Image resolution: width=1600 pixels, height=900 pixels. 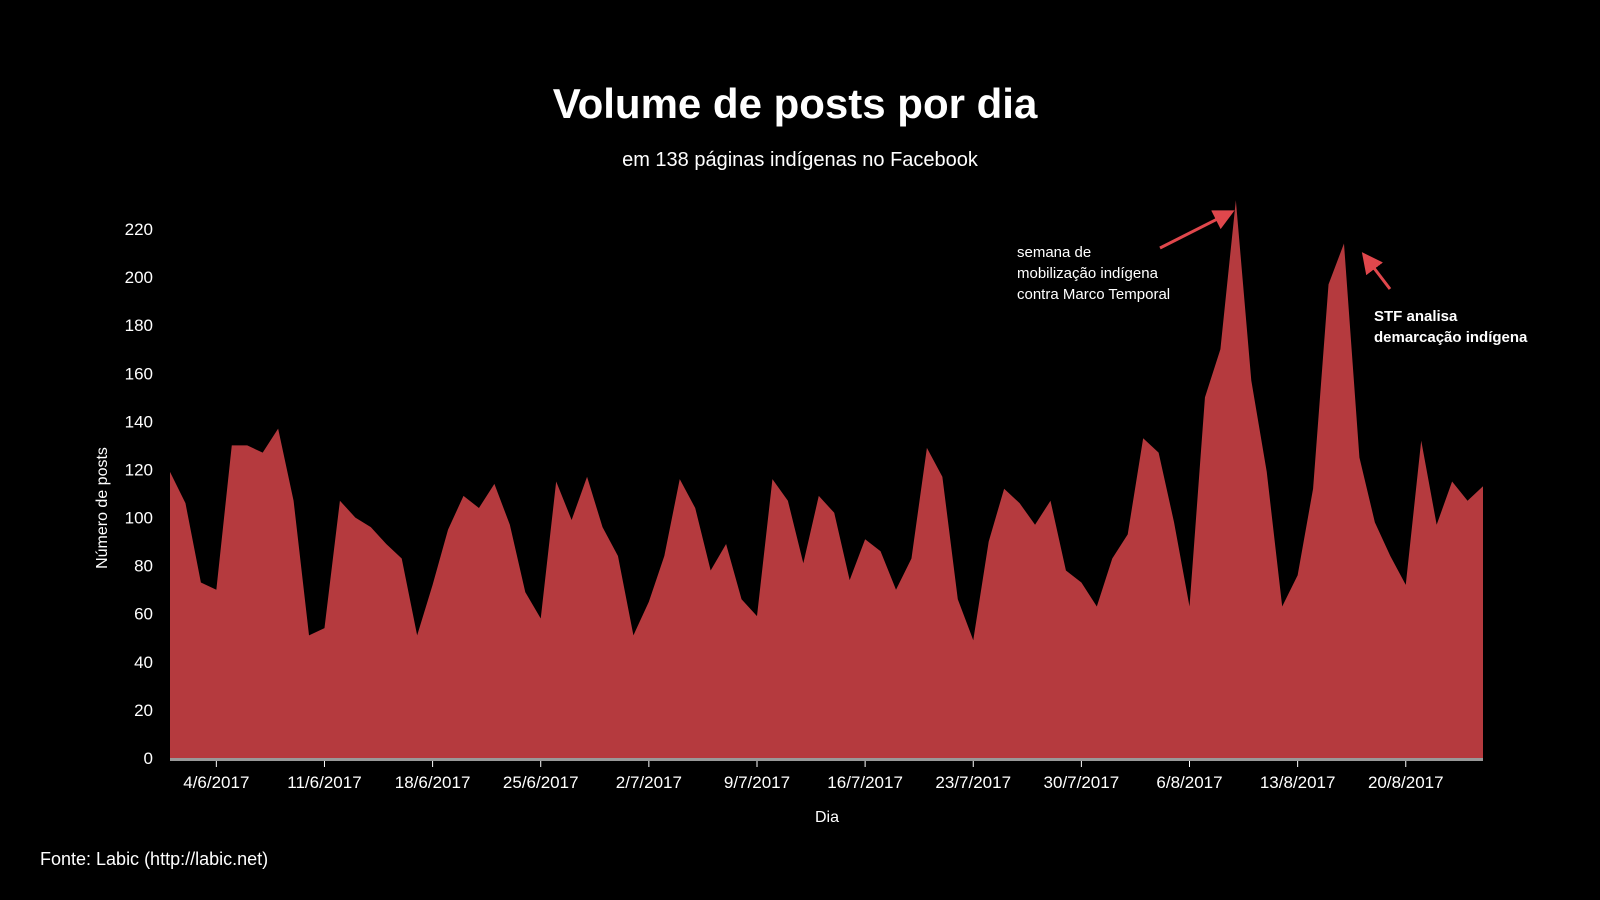 What do you see at coordinates (139, 325) in the screenshot?
I see `y-tick-label: 180` at bounding box center [139, 325].